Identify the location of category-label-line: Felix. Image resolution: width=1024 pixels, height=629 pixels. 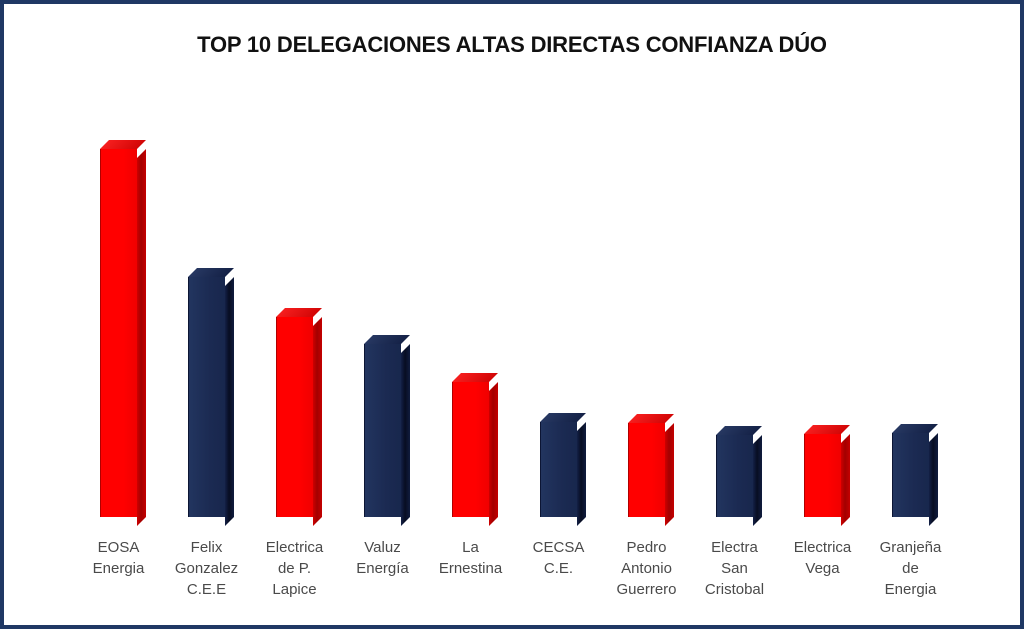
(206, 547).